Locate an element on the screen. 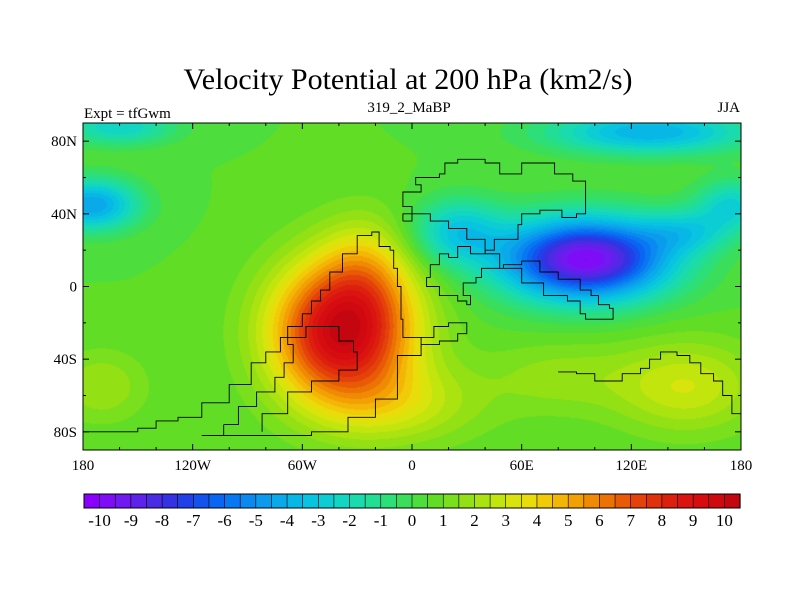 The width and height of the screenshot is (800, 600). colorbar: -10 -9 -8 -7 -6 -5 -4 -3 -2 -1 0 1 2 3 4 5 6 7 8 9 10 is located at coordinates (412, 511).